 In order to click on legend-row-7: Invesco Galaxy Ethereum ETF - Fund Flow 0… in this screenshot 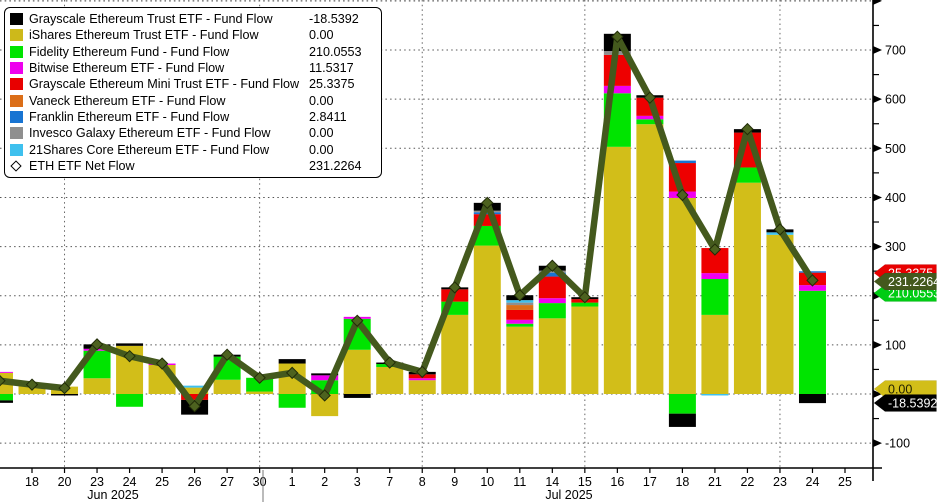, I will do `click(192, 133)`.